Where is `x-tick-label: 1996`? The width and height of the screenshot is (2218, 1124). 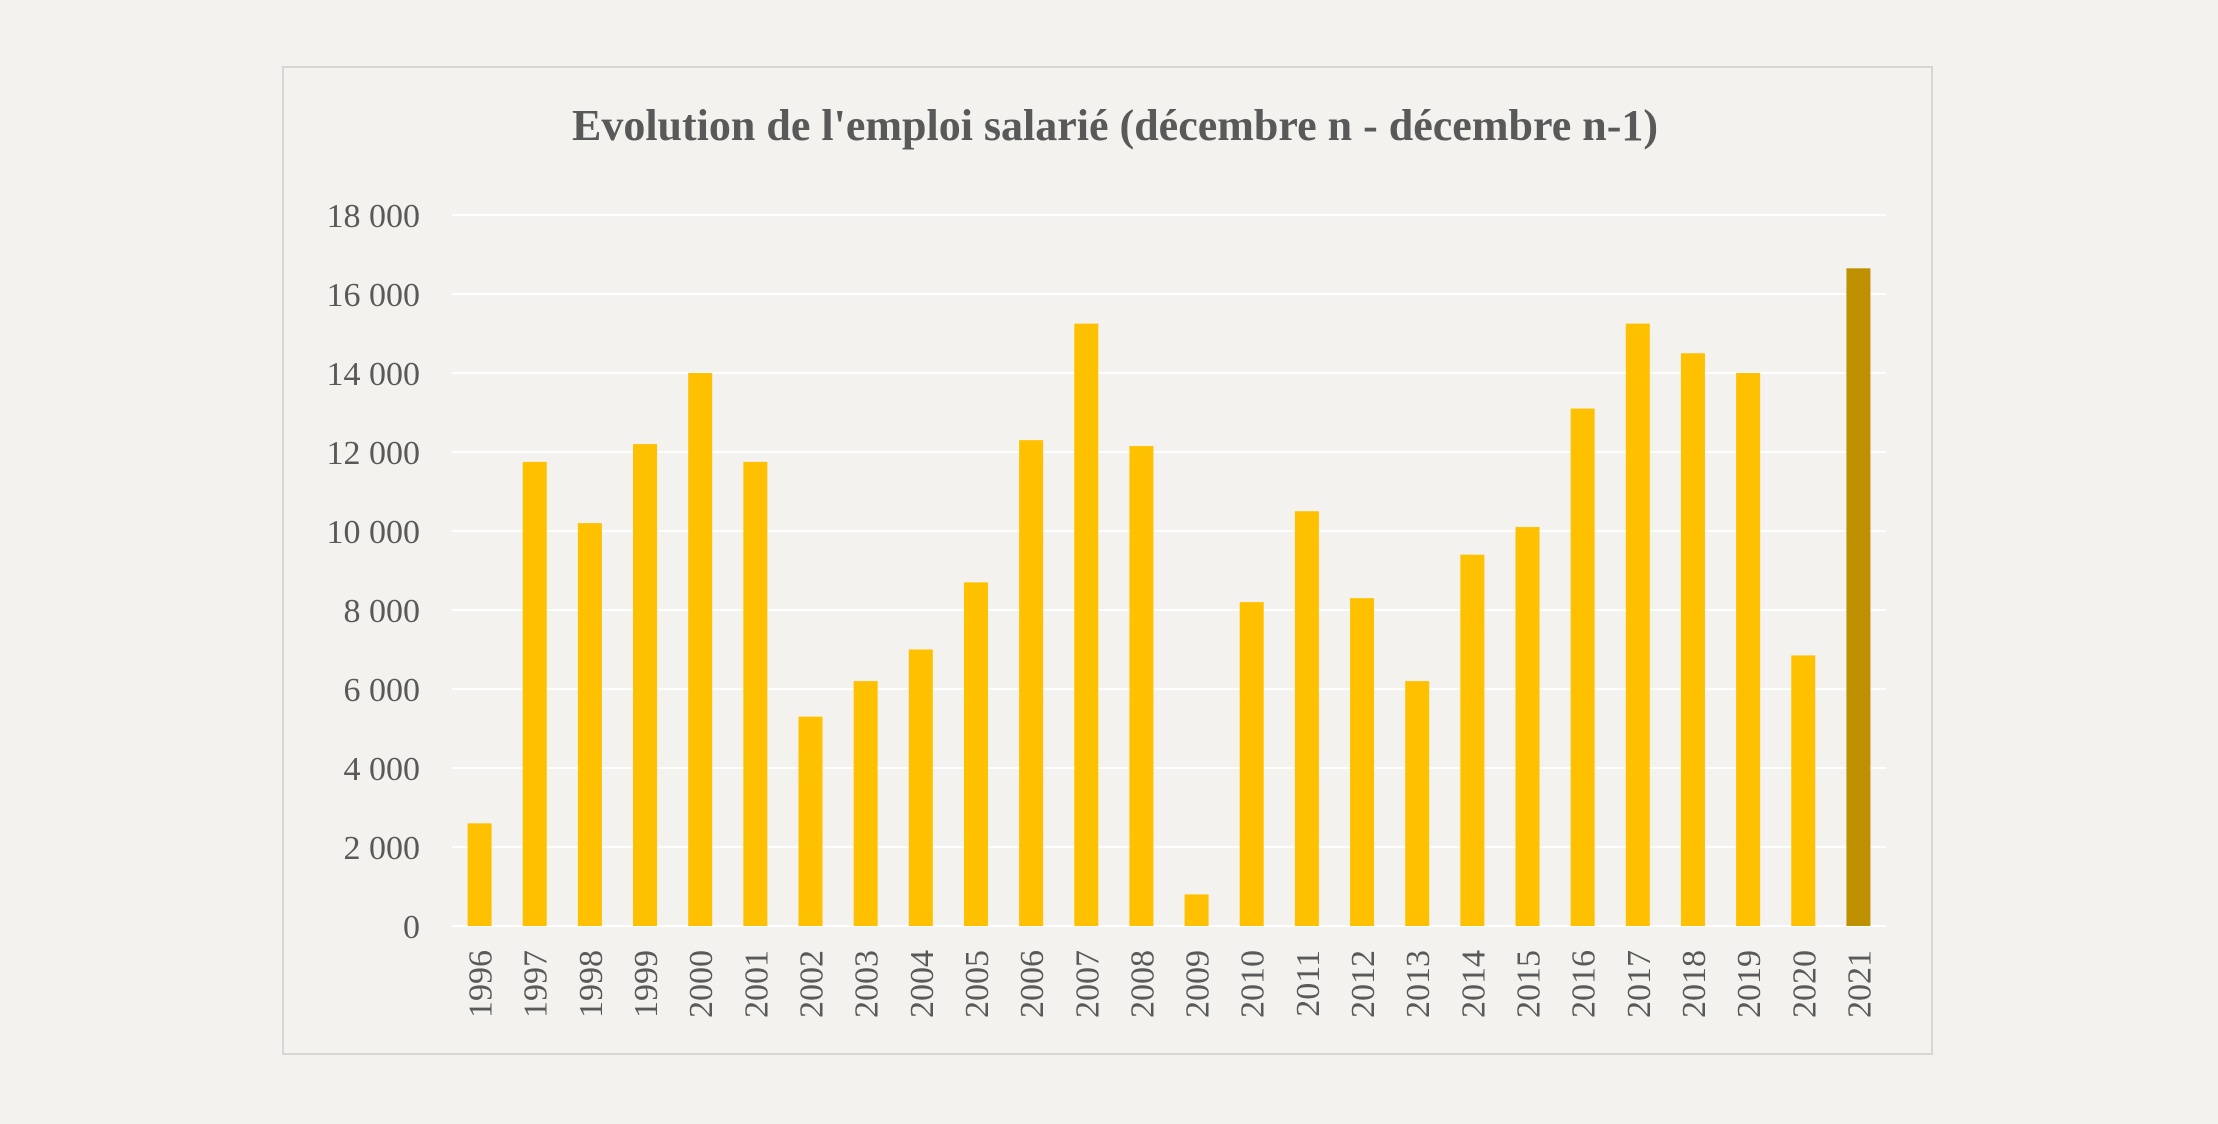
x-tick-label: 1996 is located at coordinates (481, 984).